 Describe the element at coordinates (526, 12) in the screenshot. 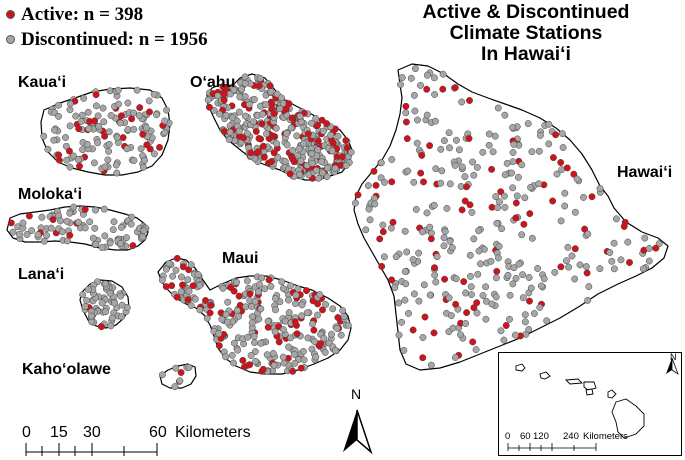

I see `title-line-1: Active & Discontinued` at that location.